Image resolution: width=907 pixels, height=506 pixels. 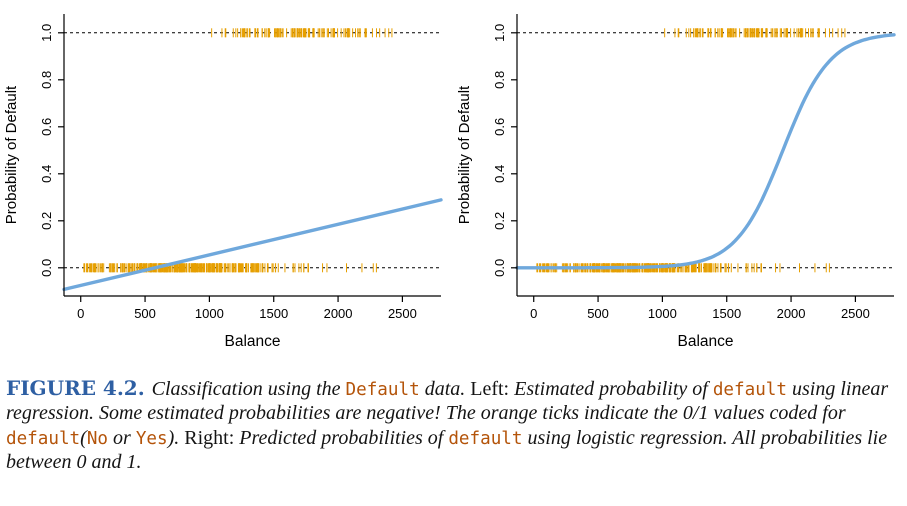 I want to click on caption-keyword: Default, so click(x=382, y=390).